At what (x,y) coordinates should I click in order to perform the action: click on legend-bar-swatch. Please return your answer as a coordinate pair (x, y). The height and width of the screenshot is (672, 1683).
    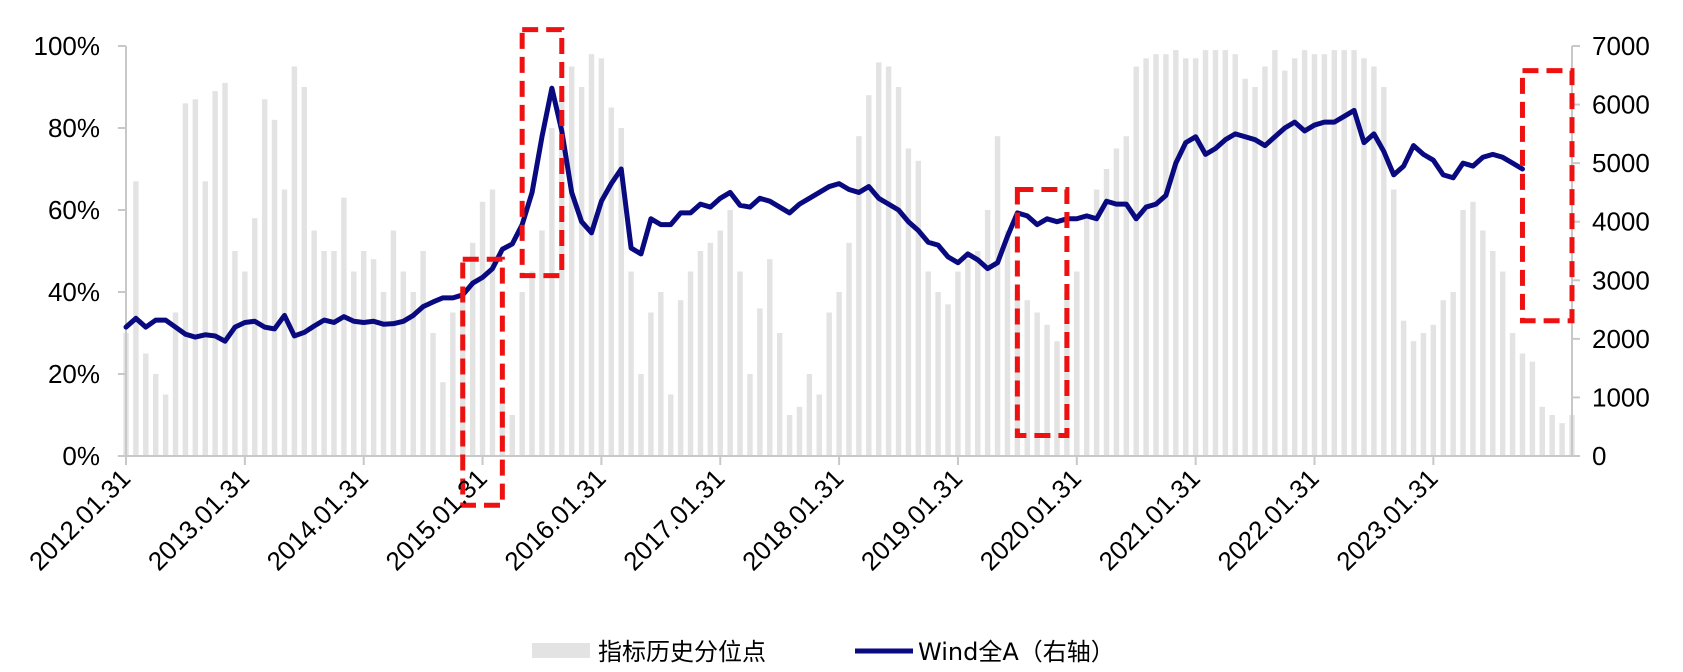
    Looking at the image, I should click on (561, 650).